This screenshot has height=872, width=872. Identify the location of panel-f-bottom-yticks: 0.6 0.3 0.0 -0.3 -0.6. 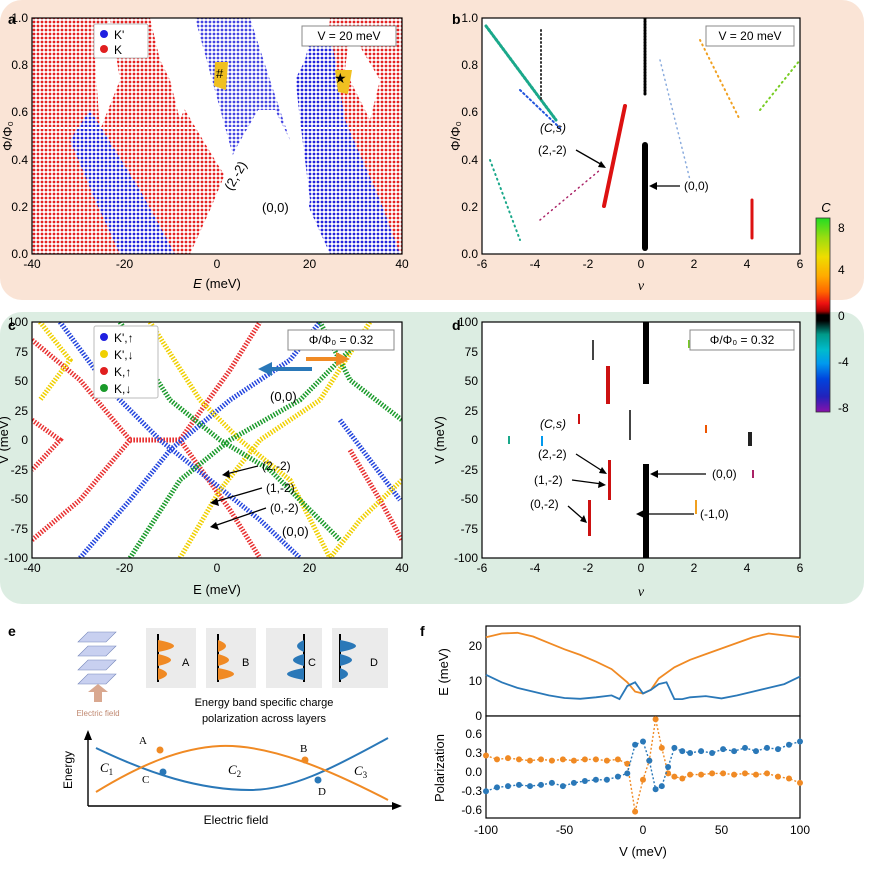
(471, 772).